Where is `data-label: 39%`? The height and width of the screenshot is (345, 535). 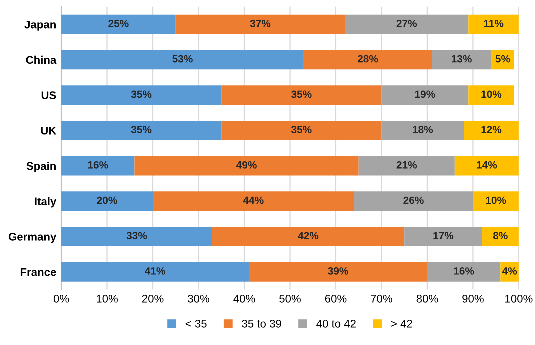
data-label: 39% is located at coordinates (338, 271).